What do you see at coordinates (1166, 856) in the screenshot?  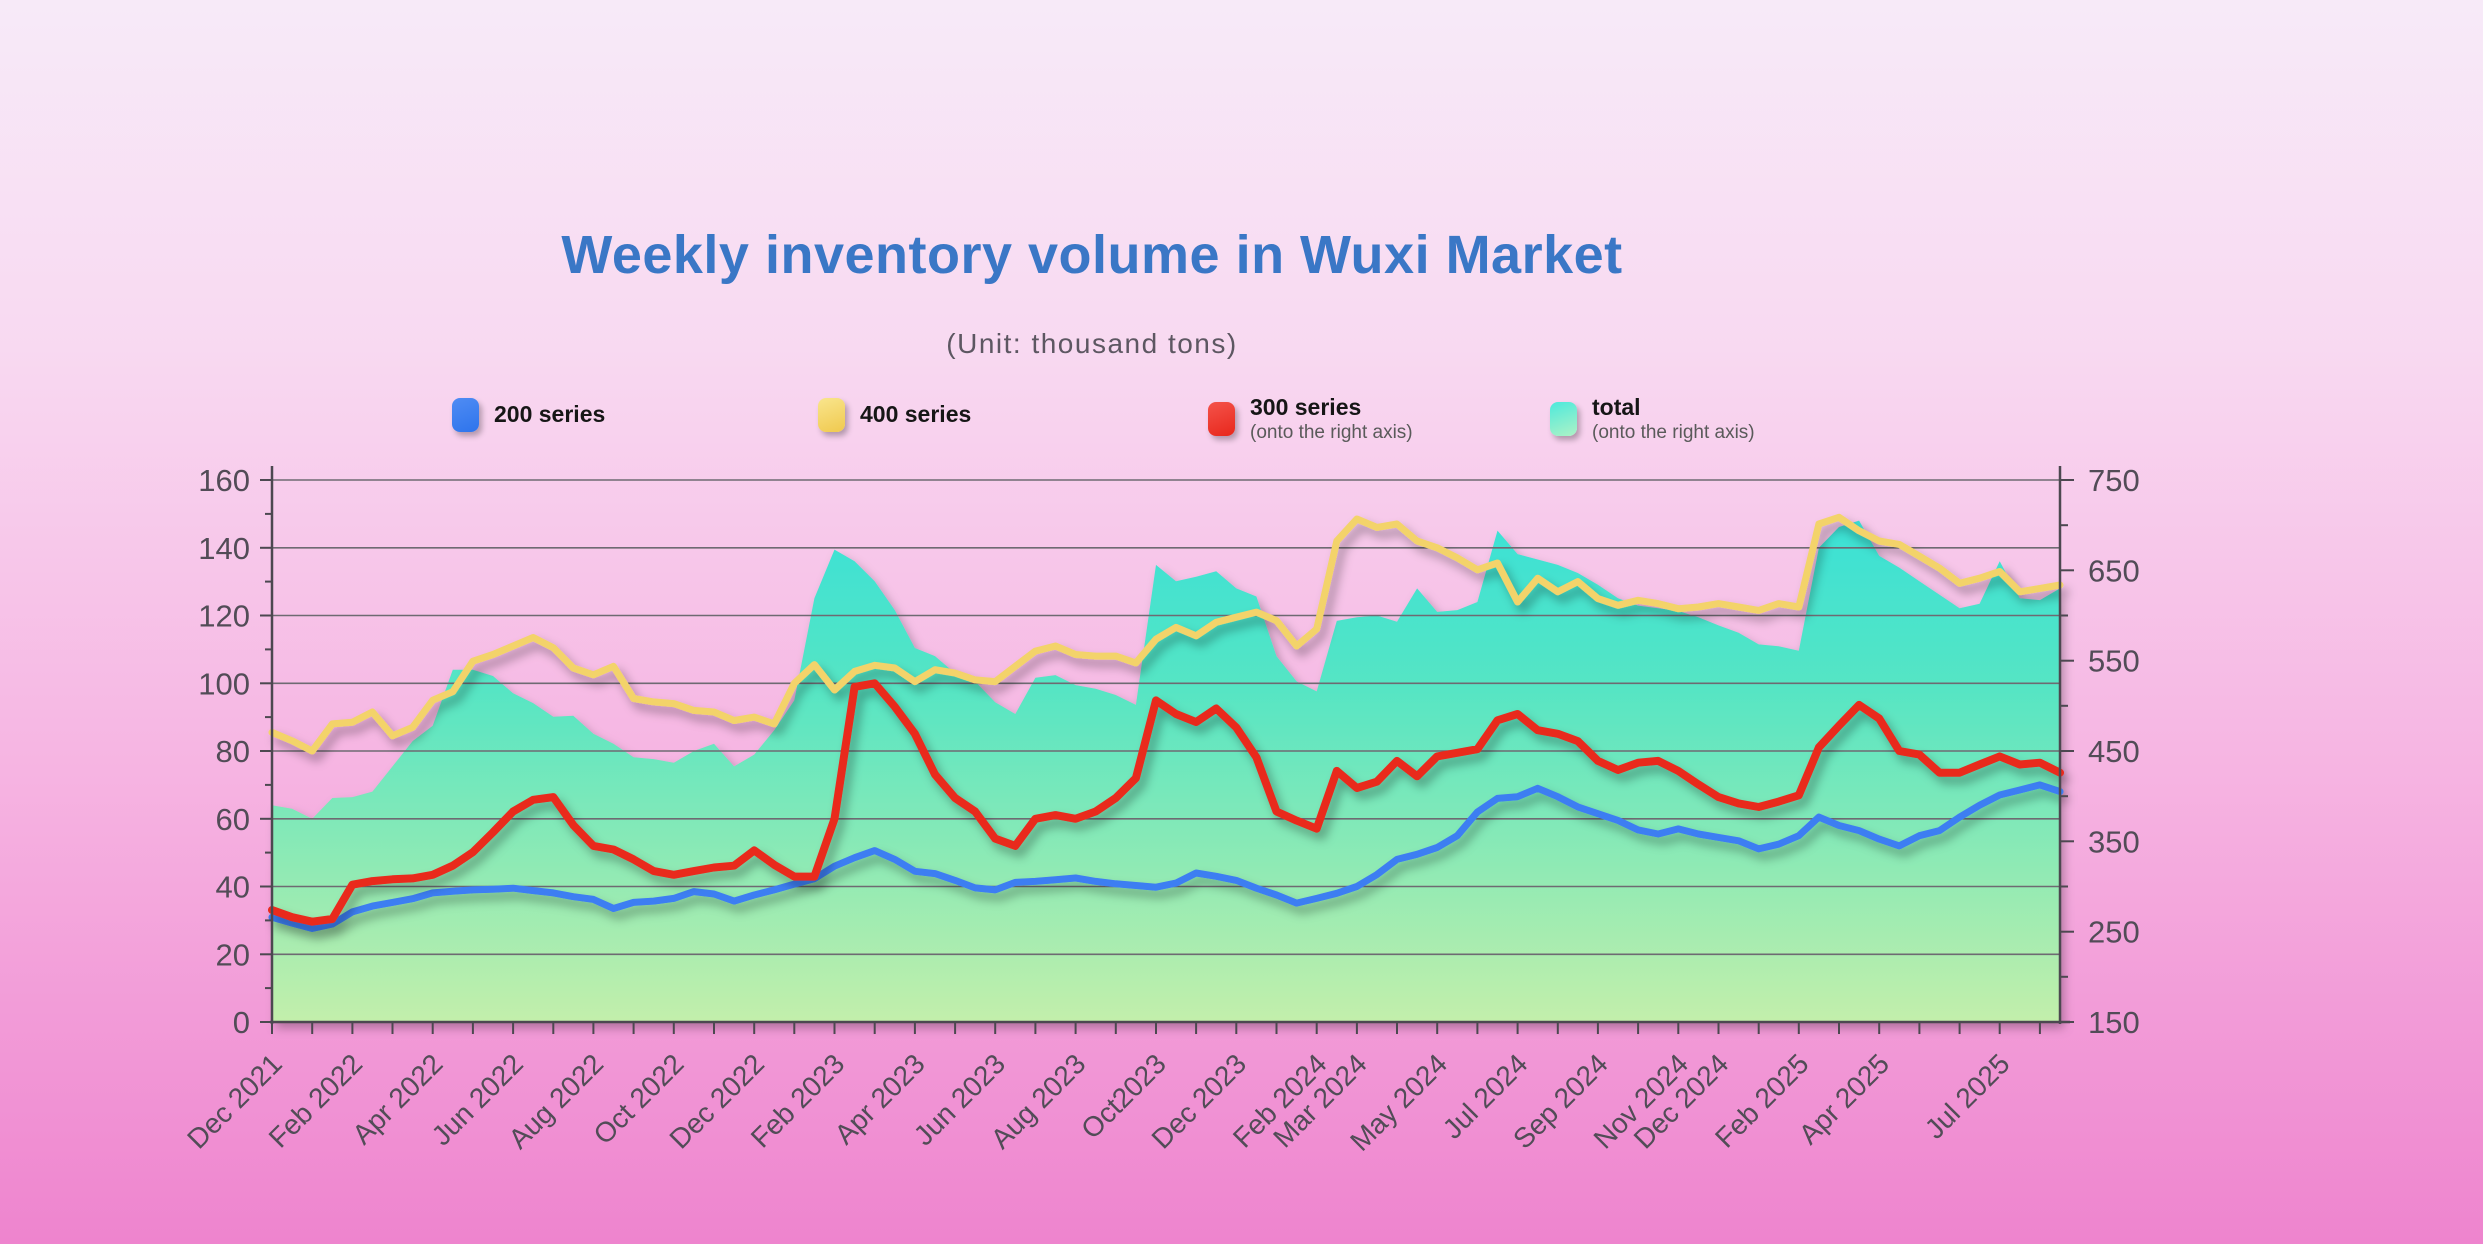 I see `series-line-200-series` at bounding box center [1166, 856].